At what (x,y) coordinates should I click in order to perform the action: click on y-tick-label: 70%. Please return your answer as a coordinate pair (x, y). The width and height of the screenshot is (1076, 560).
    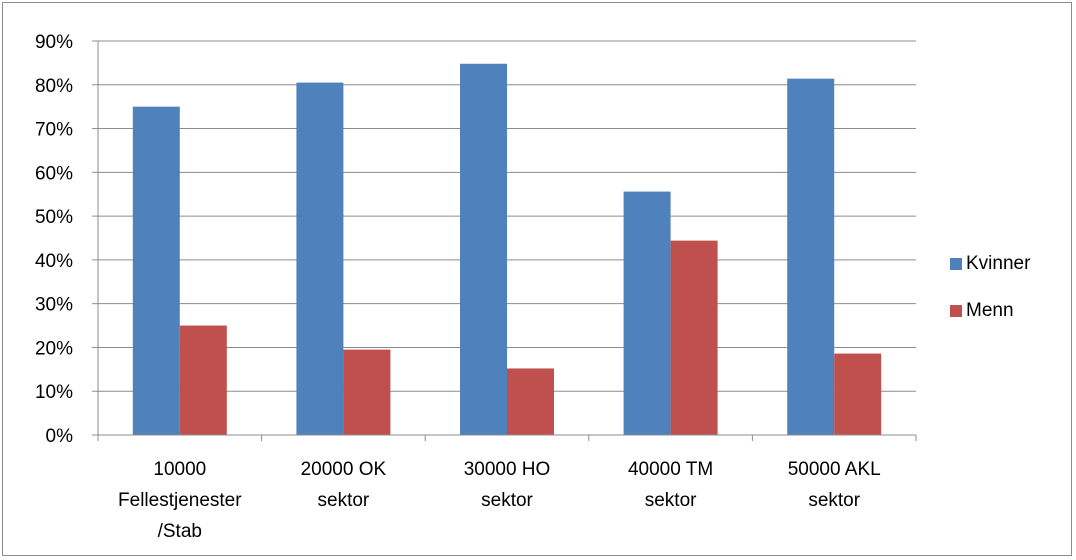
    Looking at the image, I should click on (54, 130).